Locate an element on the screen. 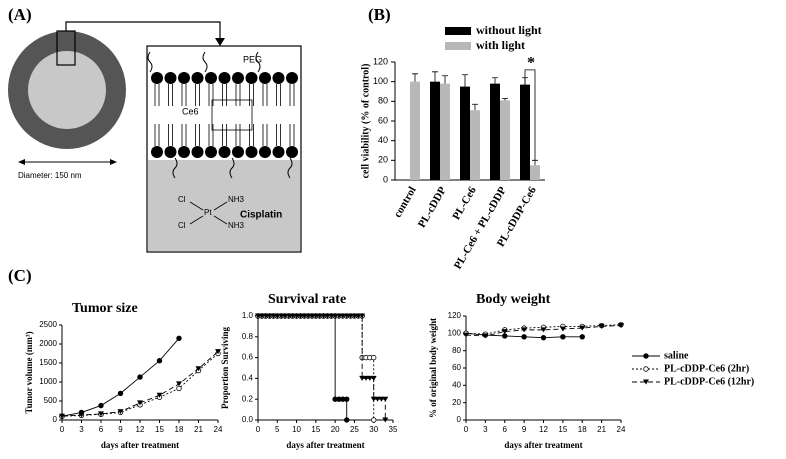  x-tick-label: 3 is located at coordinates (485, 429).